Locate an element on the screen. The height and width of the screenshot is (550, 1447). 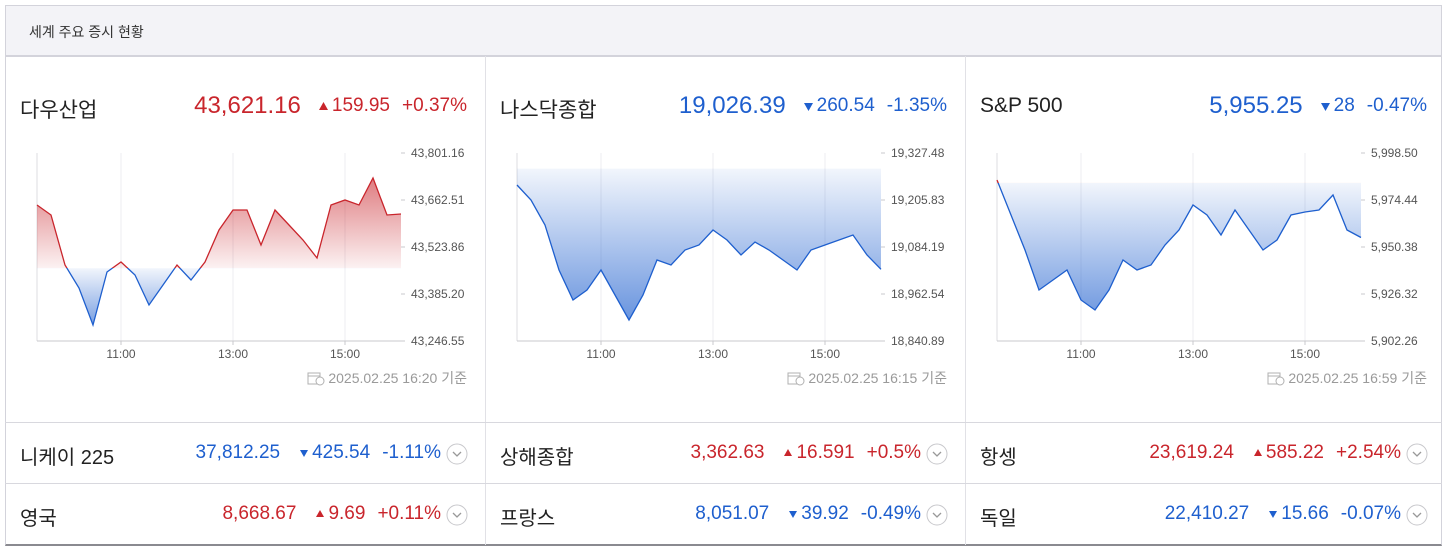
change: 260.54 is located at coordinates (845, 105).